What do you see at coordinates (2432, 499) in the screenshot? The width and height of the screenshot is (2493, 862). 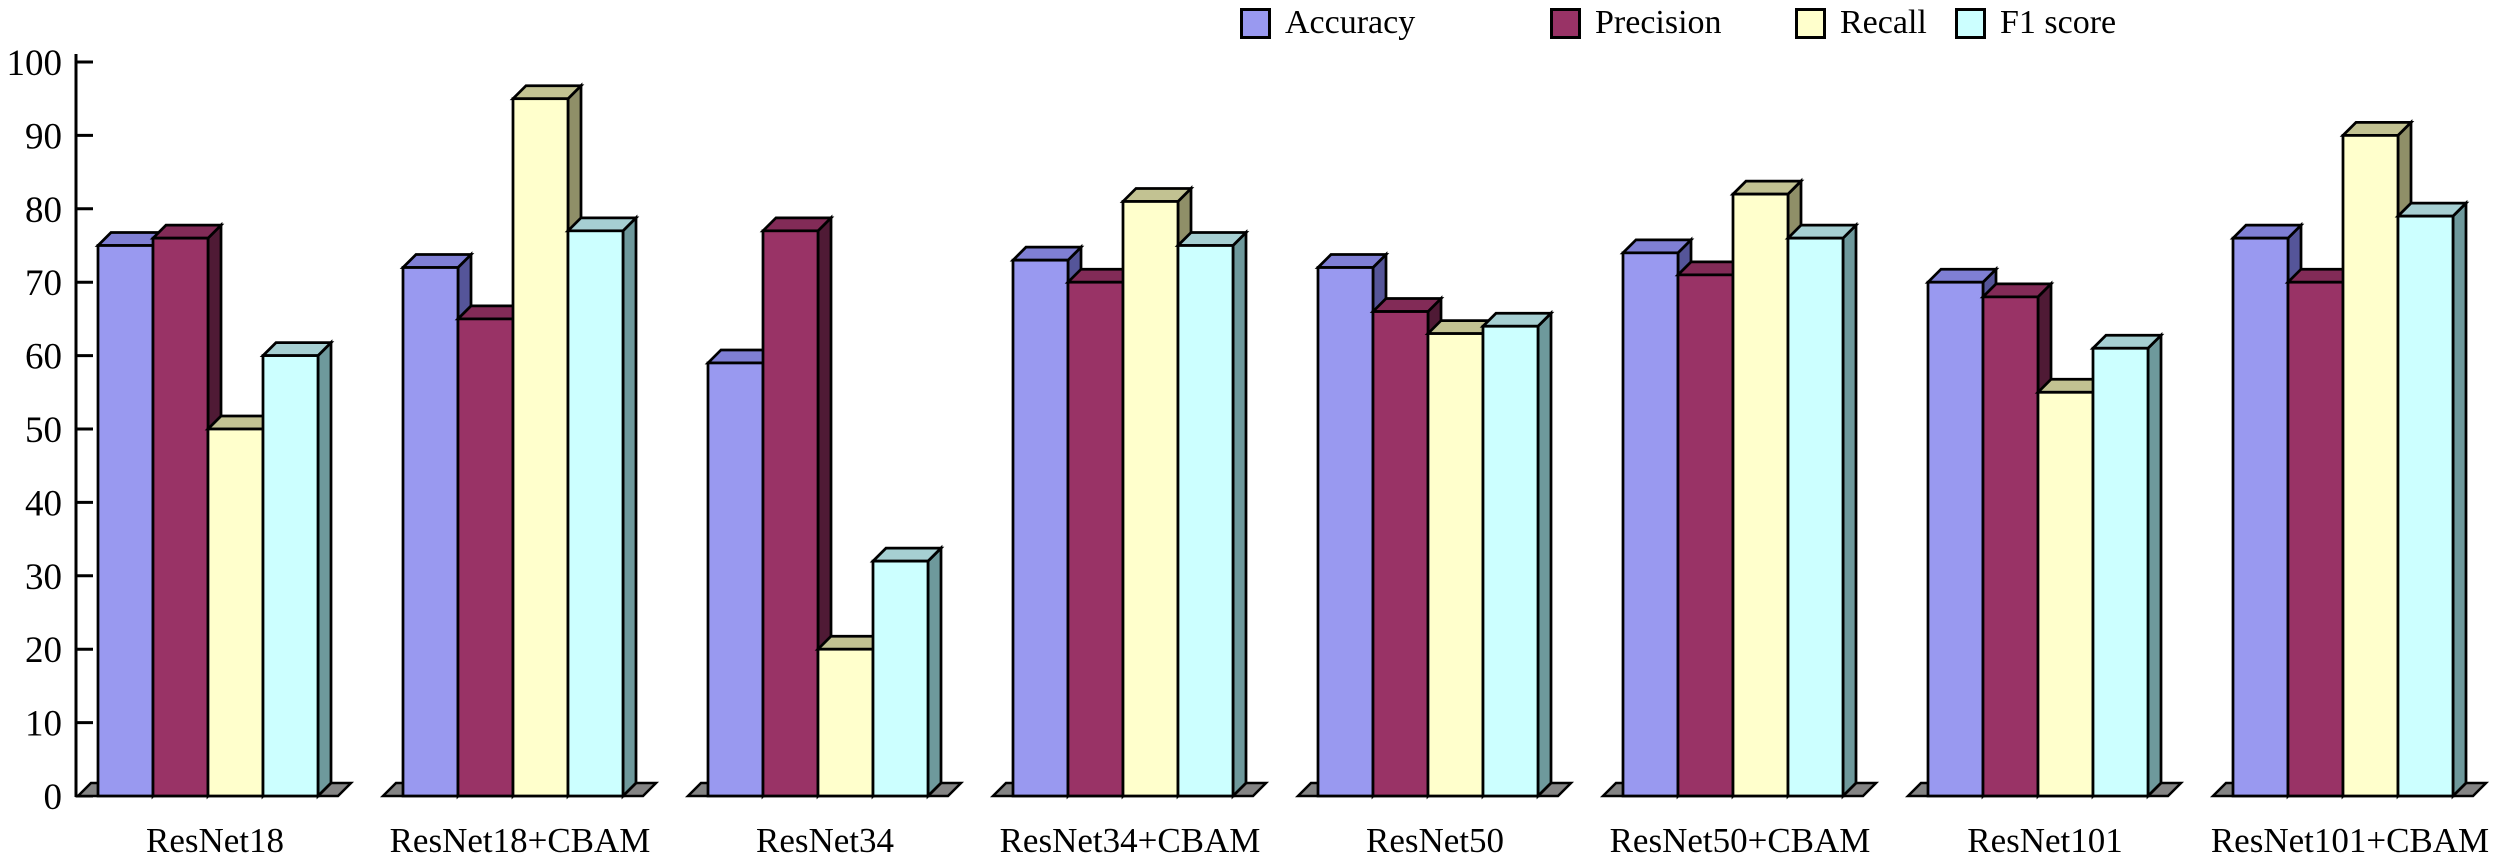 I see `bar-f1-score-resnet101+cbam` at bounding box center [2432, 499].